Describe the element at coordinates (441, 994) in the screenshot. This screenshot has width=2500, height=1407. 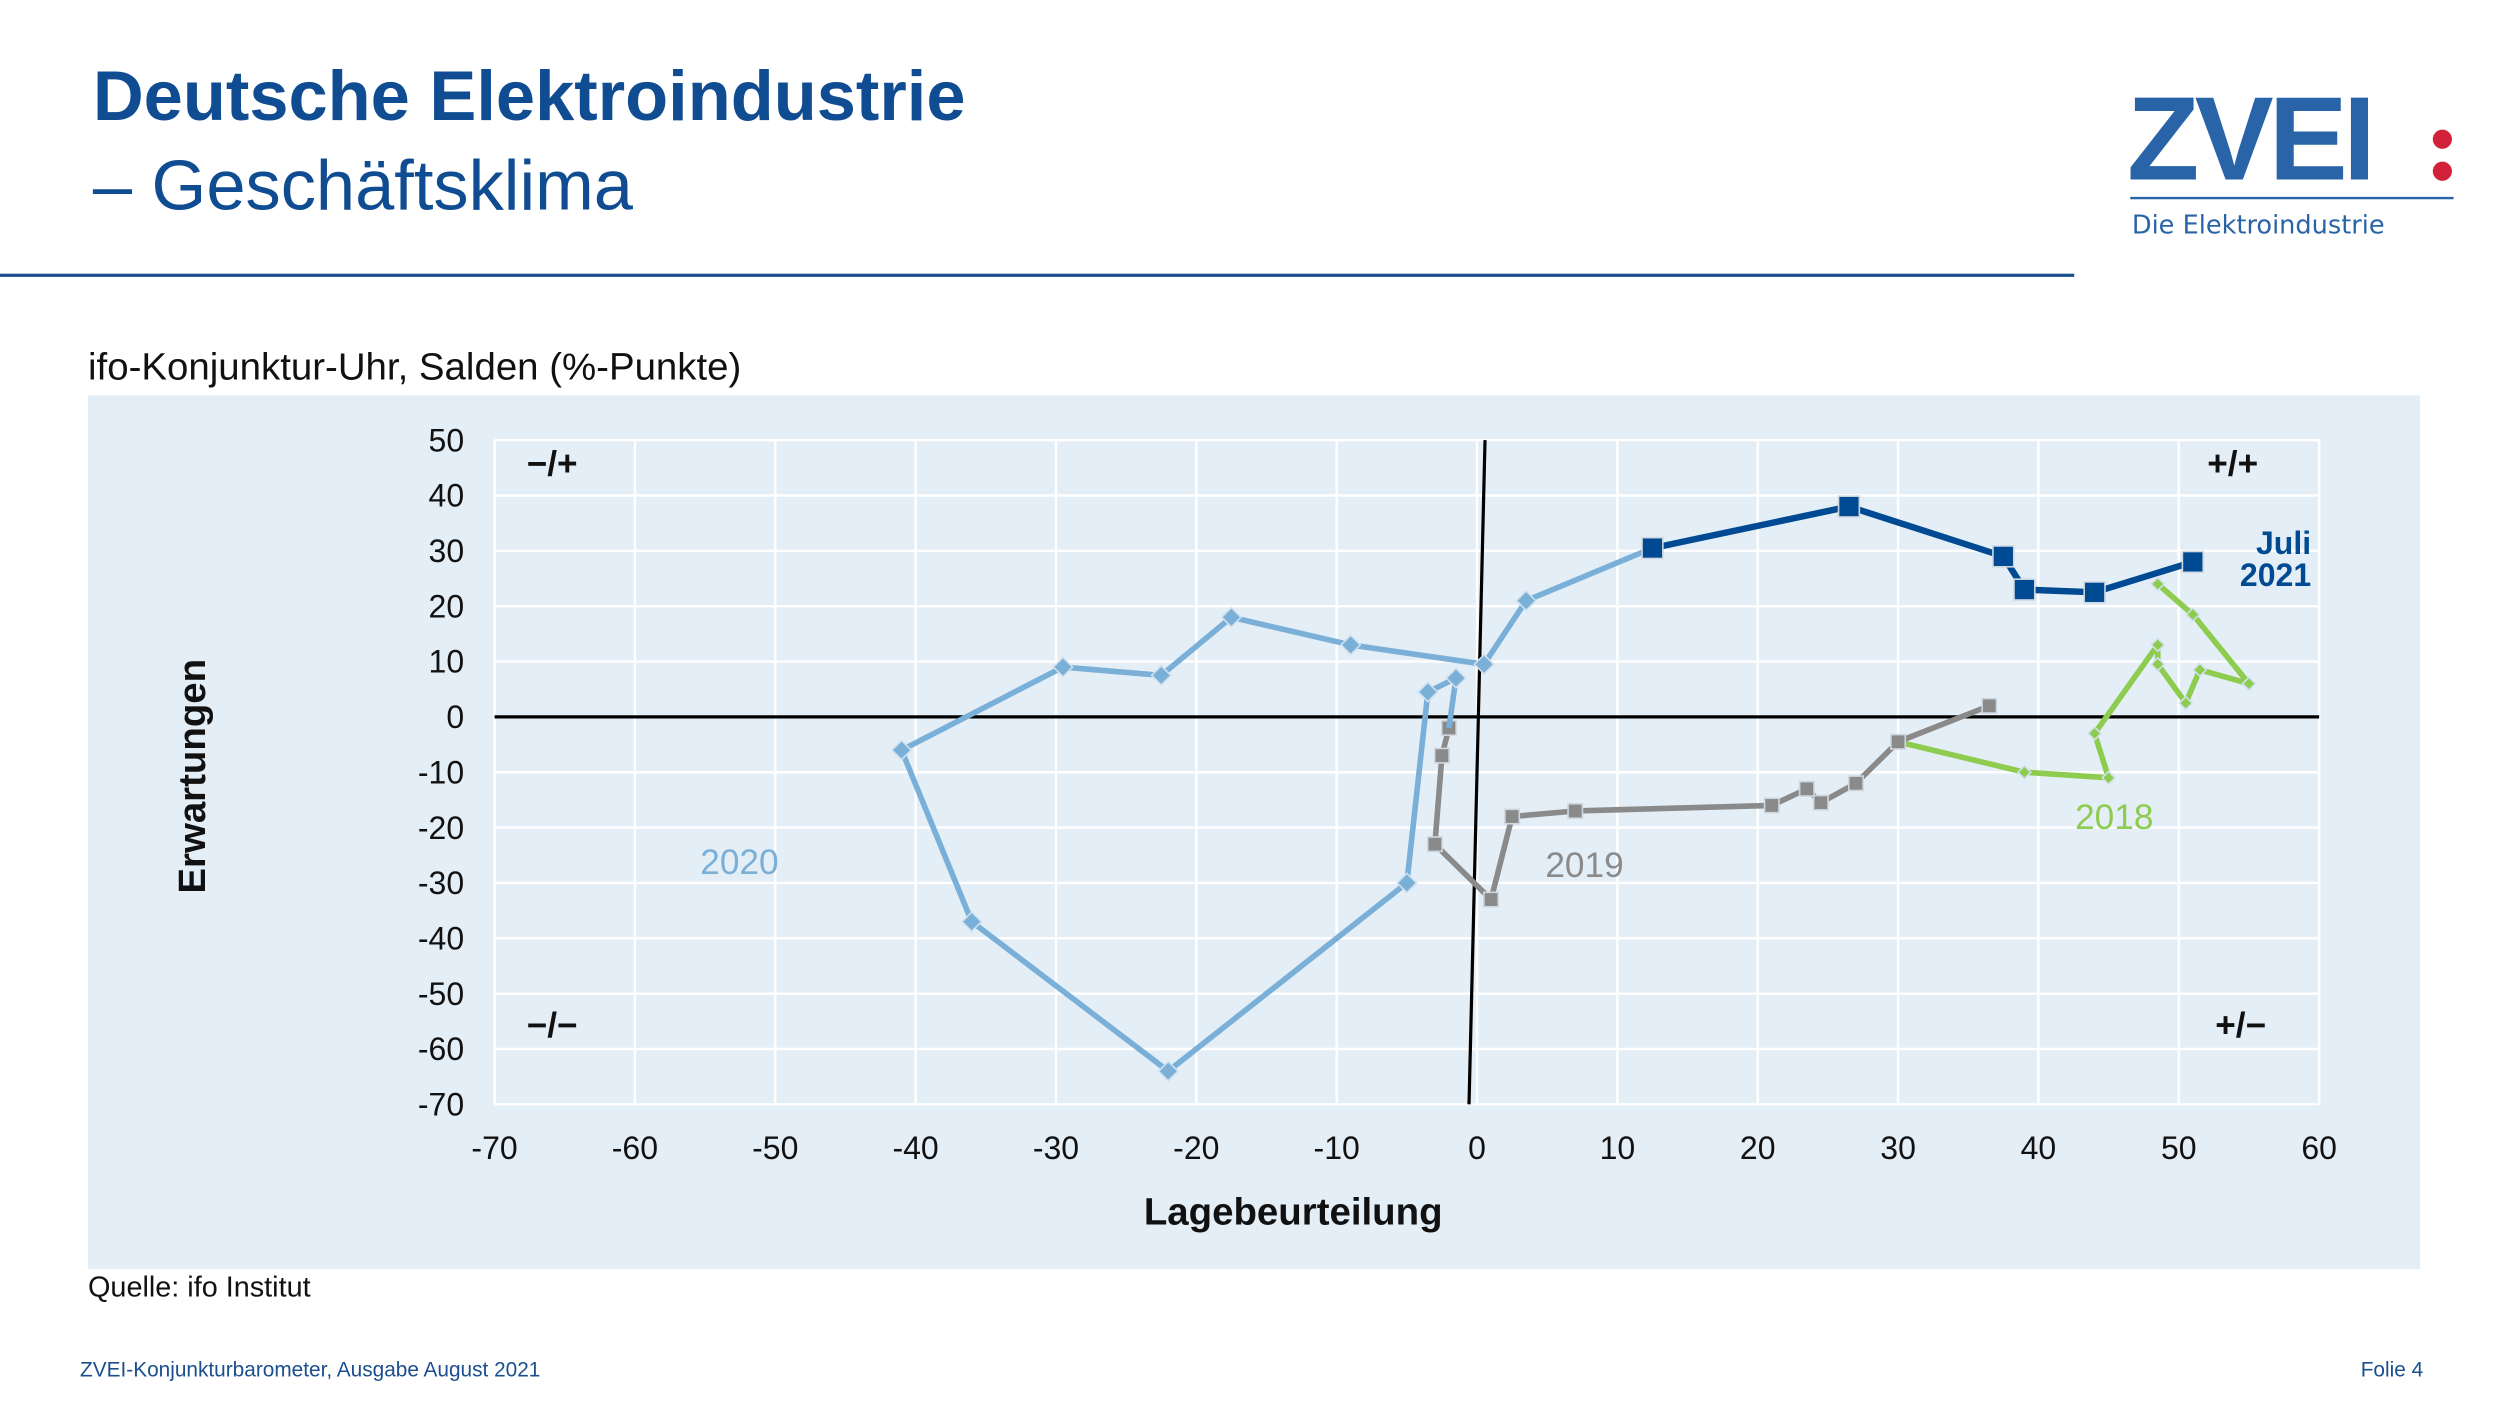
I see `y-tick-label: -50` at that location.